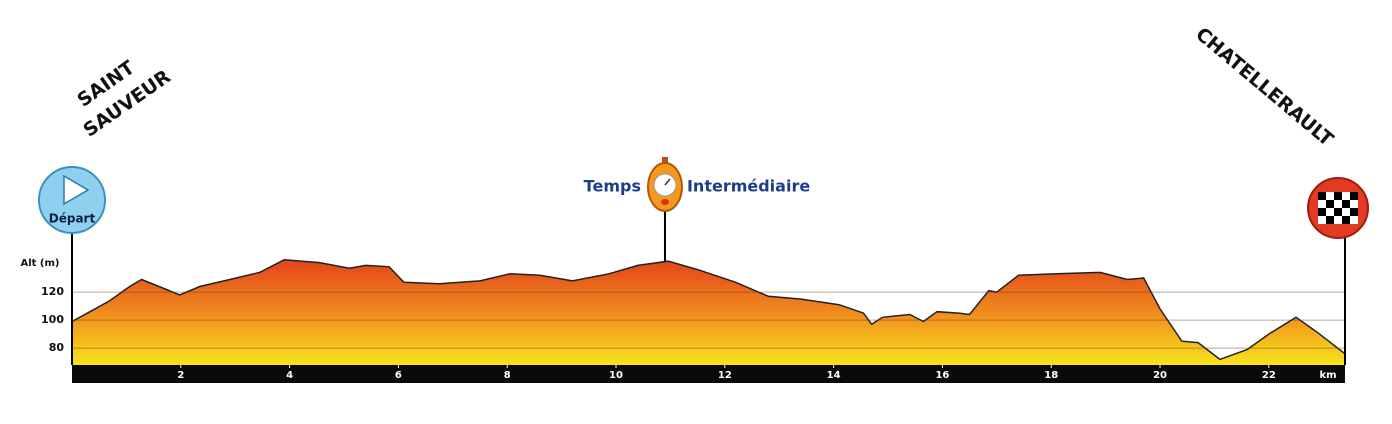  I want to click on x-tick-label: 12, so click(725, 375).